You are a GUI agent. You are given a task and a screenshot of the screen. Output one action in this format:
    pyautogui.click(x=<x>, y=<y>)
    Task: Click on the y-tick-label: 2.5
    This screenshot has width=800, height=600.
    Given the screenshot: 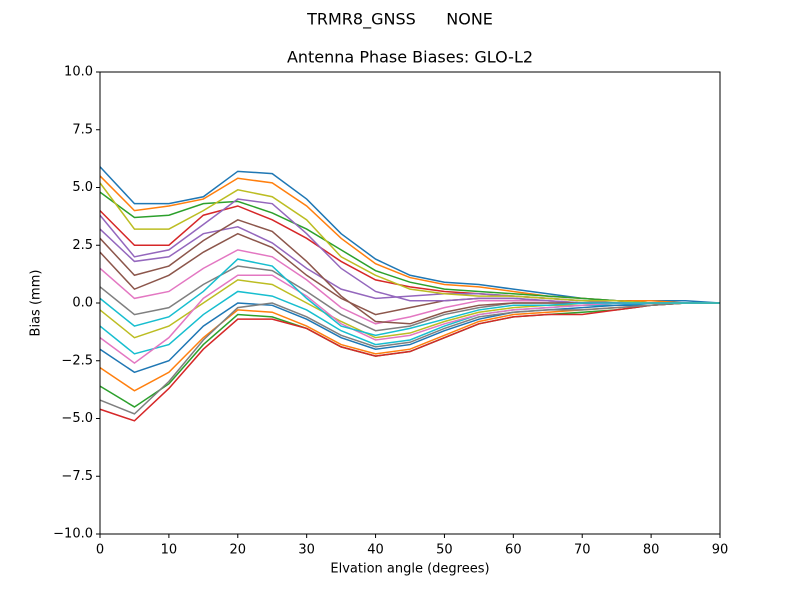 What is the action you would take?
    pyautogui.click(x=82, y=245)
    